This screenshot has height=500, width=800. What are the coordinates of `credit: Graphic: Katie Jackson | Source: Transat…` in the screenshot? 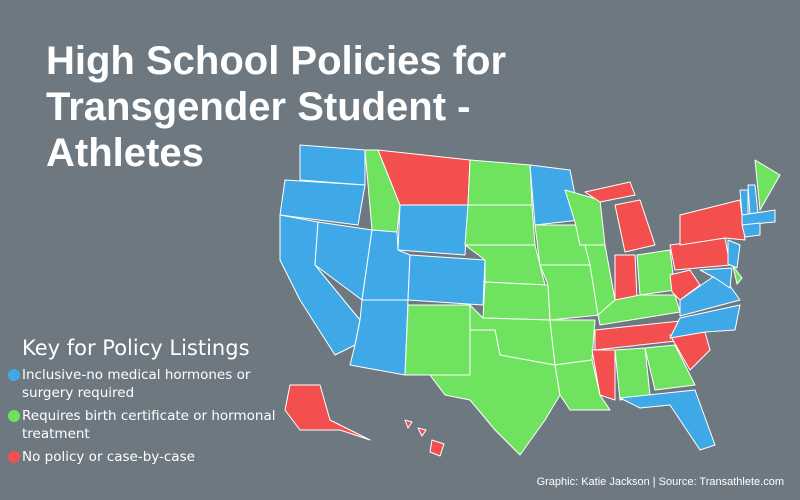 It's located at (660, 482).